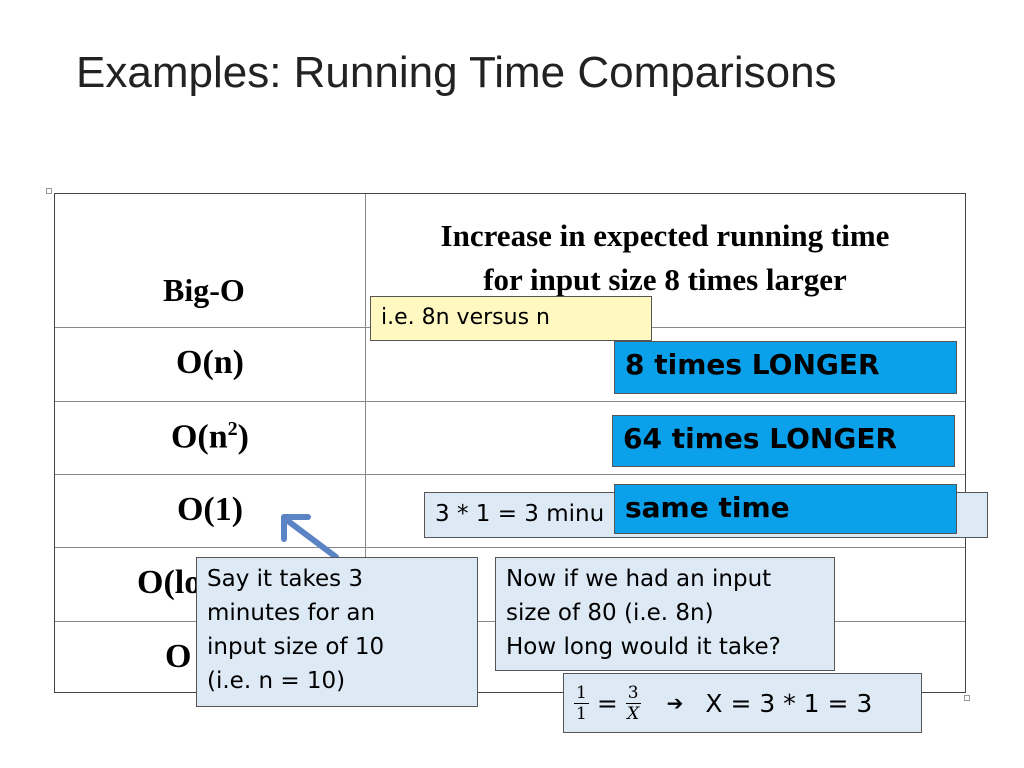 This screenshot has width=1024, height=768. Describe the element at coordinates (310, 537) in the screenshot. I see `pointer-arrow` at that location.